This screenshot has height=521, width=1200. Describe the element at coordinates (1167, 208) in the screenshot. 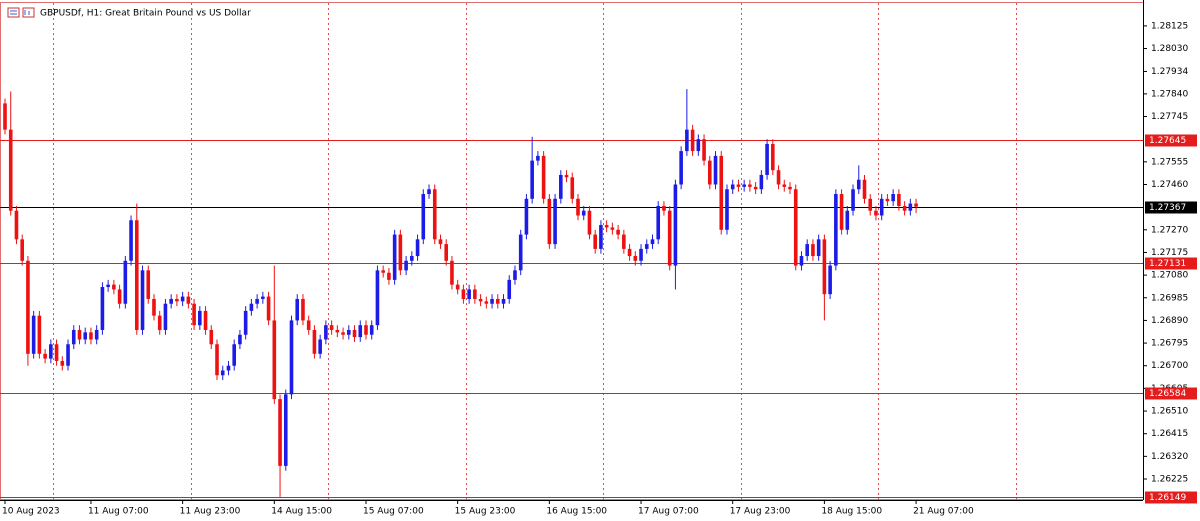

I see `current-price-label: 1.27367` at that location.